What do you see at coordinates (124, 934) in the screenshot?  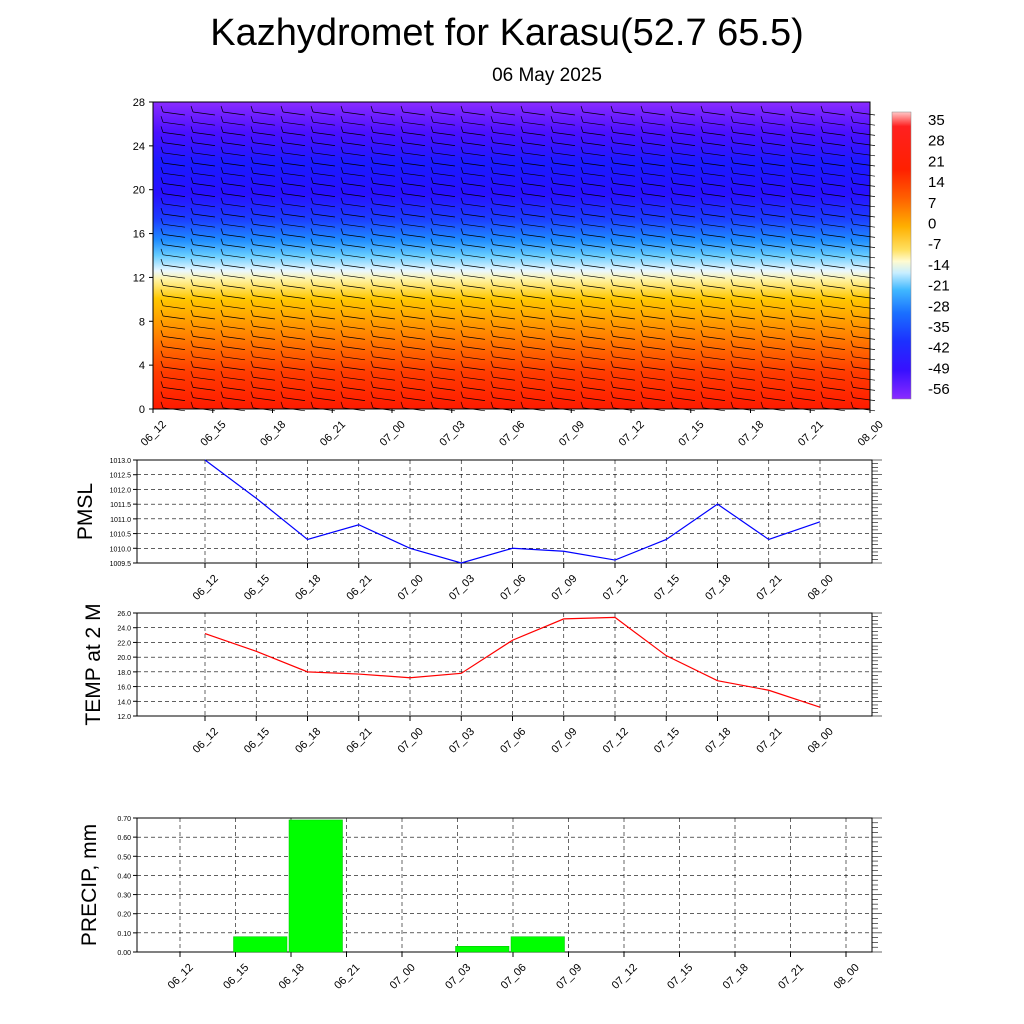 I see `y-tick-label: 0.10` at bounding box center [124, 934].